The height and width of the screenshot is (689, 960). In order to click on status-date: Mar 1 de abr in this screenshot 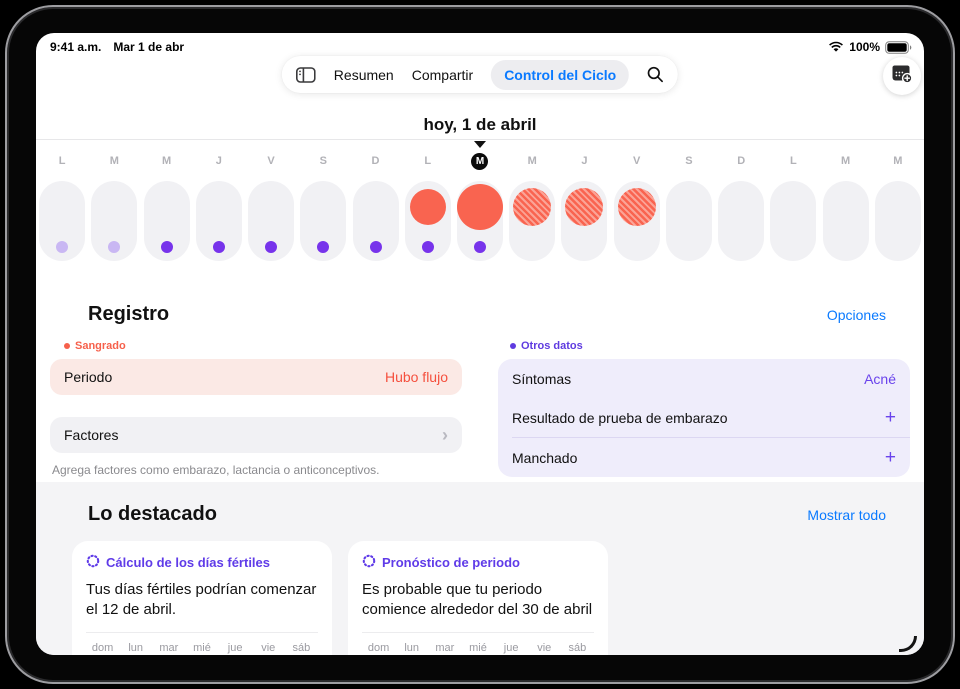, I will do `click(149, 47)`.